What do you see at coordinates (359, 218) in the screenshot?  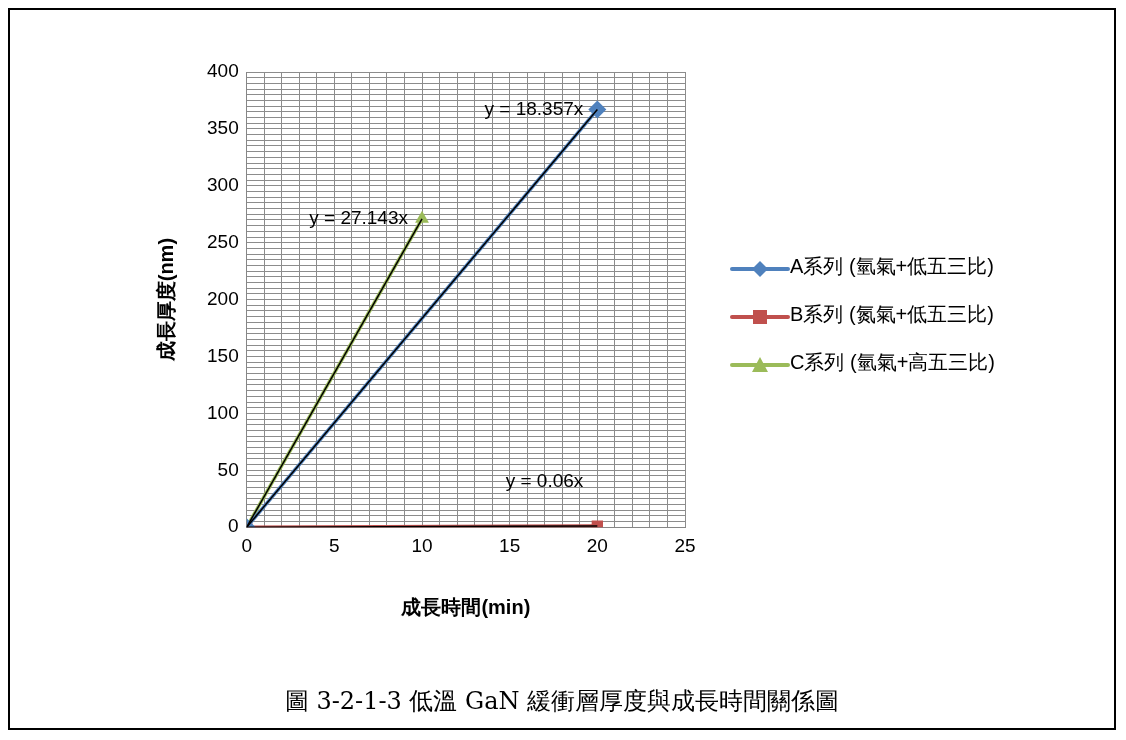 I see `annotation: y = 27.143x` at bounding box center [359, 218].